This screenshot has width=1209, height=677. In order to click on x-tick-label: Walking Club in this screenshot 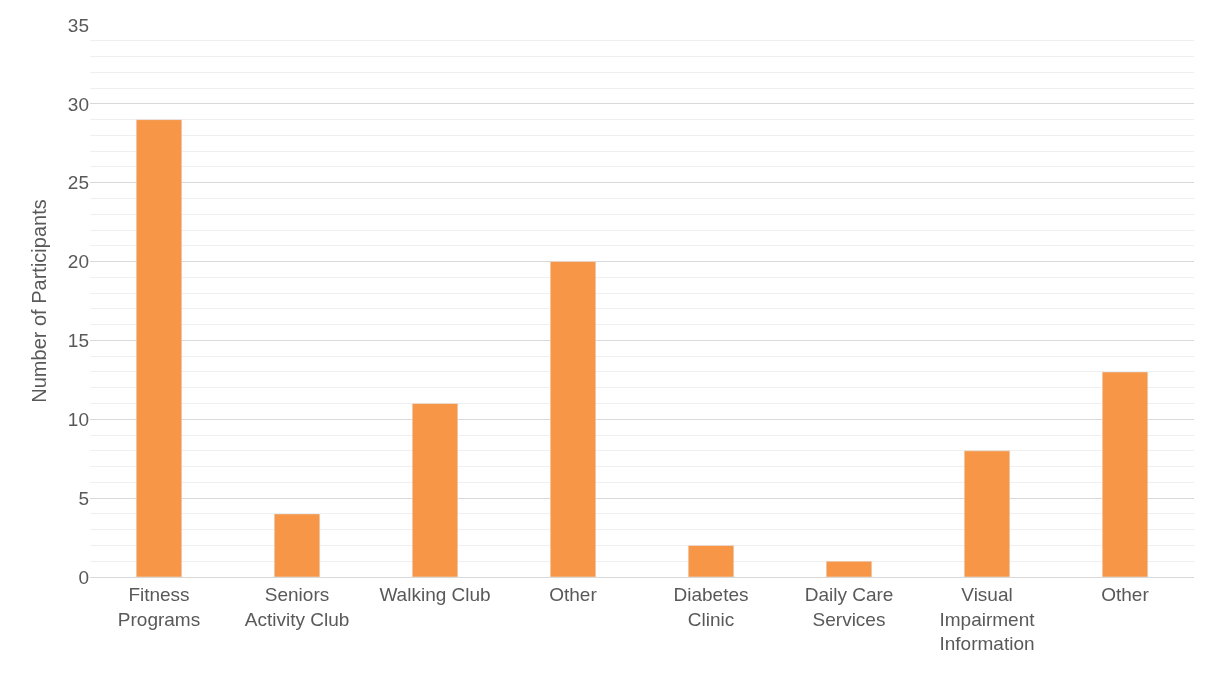, I will do `click(435, 594)`.